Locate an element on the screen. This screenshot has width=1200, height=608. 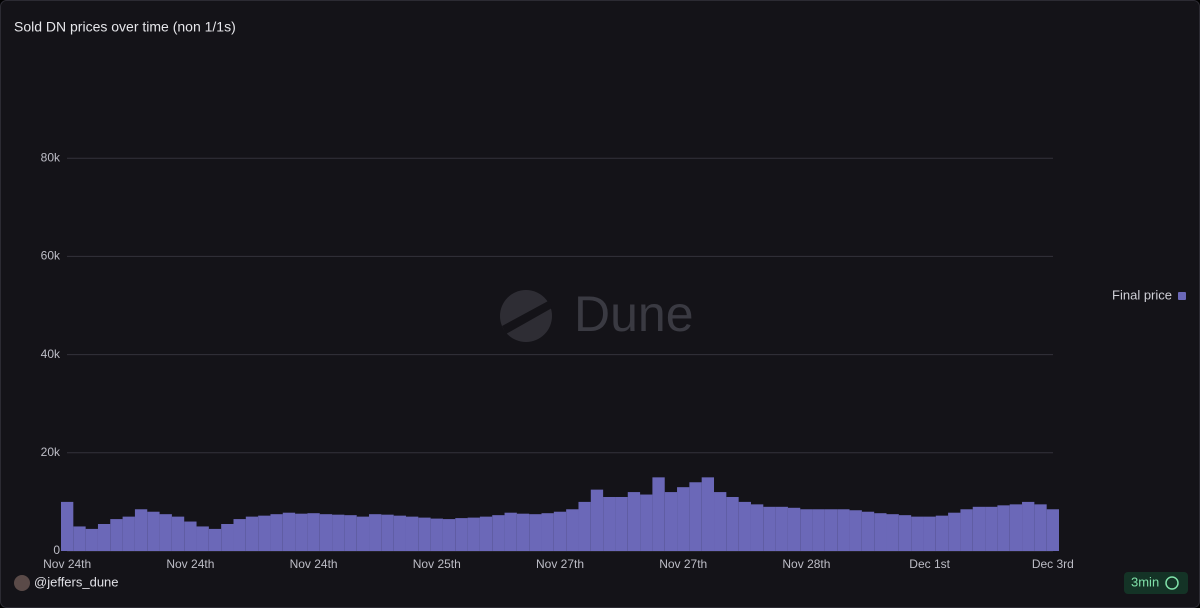
check-icon is located at coordinates (1172, 583).